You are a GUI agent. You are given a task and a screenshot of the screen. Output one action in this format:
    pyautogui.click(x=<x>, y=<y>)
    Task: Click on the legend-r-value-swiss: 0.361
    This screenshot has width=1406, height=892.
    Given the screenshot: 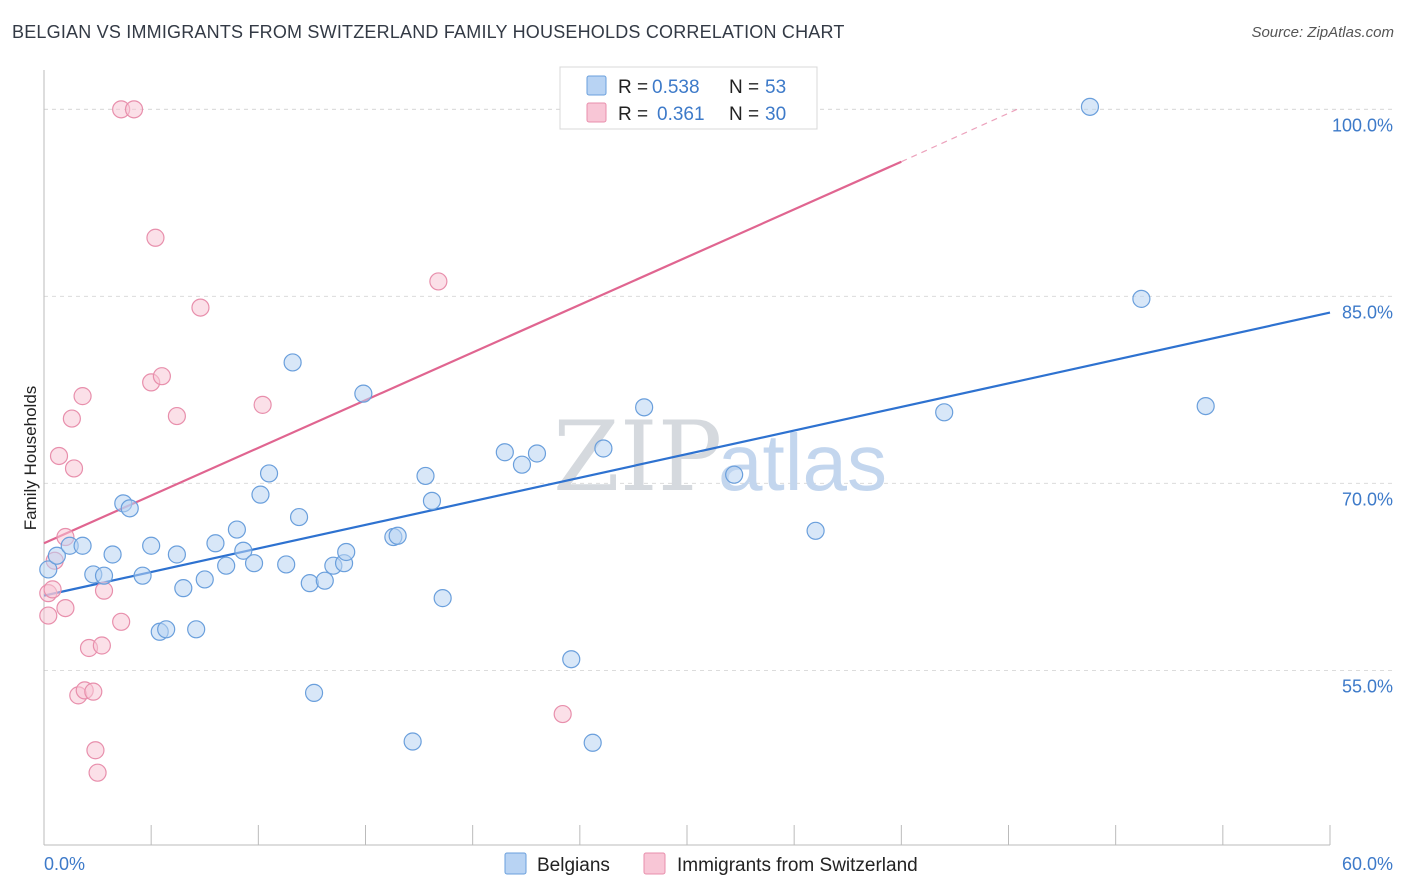 What is the action you would take?
    pyautogui.click(x=681, y=114)
    